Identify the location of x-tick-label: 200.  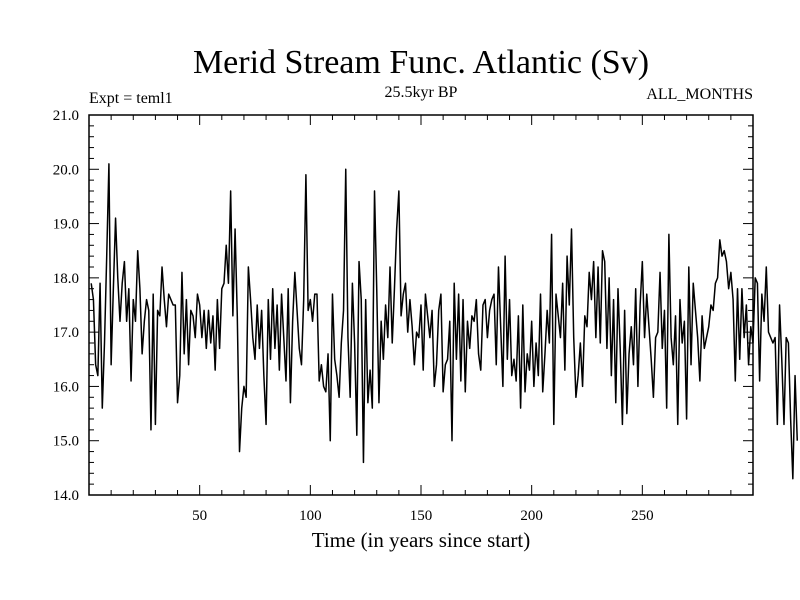
(531, 516).